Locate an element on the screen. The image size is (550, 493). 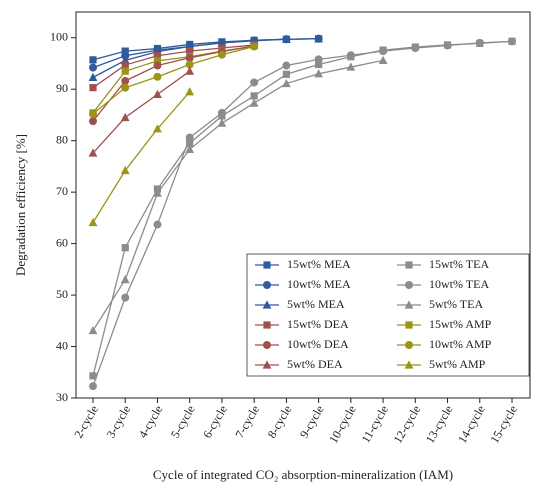
x-tick-label: 10-cycle is located at coordinates (342, 424).